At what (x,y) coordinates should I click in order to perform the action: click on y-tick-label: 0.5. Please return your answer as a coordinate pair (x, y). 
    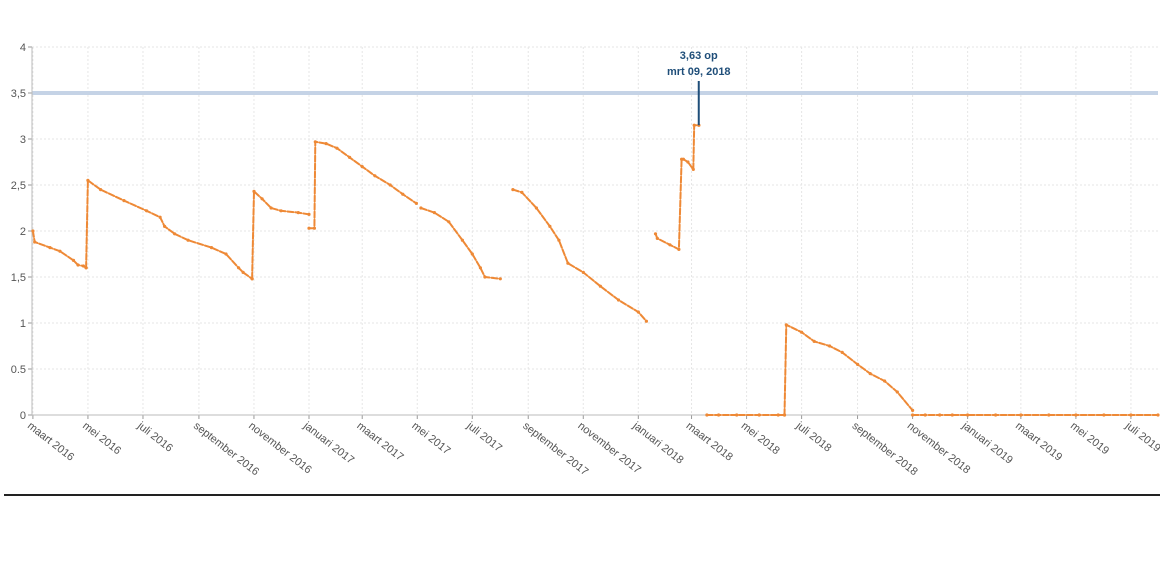
    Looking at the image, I should click on (18, 370).